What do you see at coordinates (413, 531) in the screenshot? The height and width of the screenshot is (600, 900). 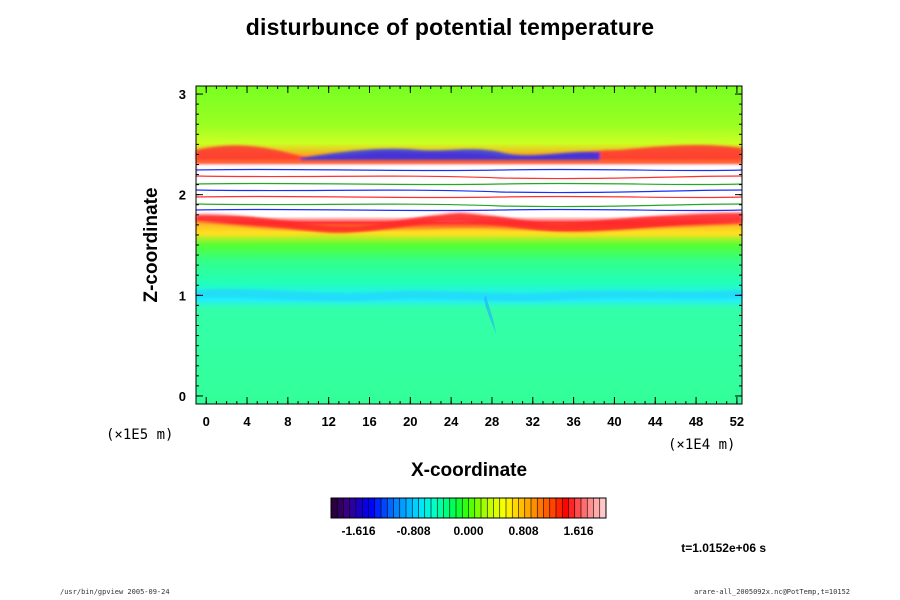 I see `colorbar-tick-label: -0.808` at bounding box center [413, 531].